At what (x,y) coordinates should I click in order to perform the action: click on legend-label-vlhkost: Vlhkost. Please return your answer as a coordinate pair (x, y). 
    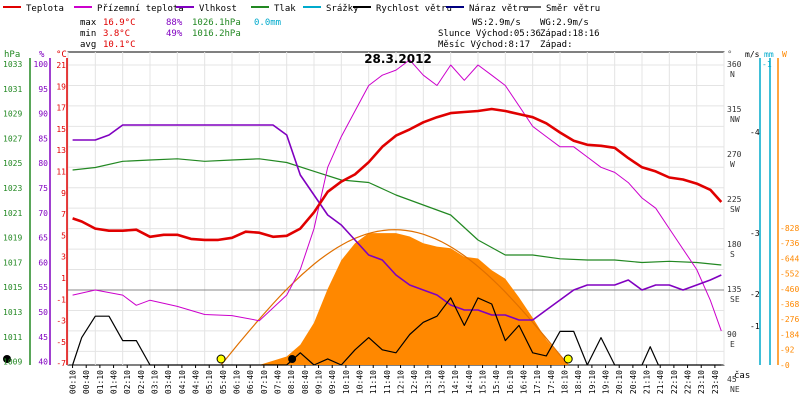
    Looking at the image, I should click on (218, 9).